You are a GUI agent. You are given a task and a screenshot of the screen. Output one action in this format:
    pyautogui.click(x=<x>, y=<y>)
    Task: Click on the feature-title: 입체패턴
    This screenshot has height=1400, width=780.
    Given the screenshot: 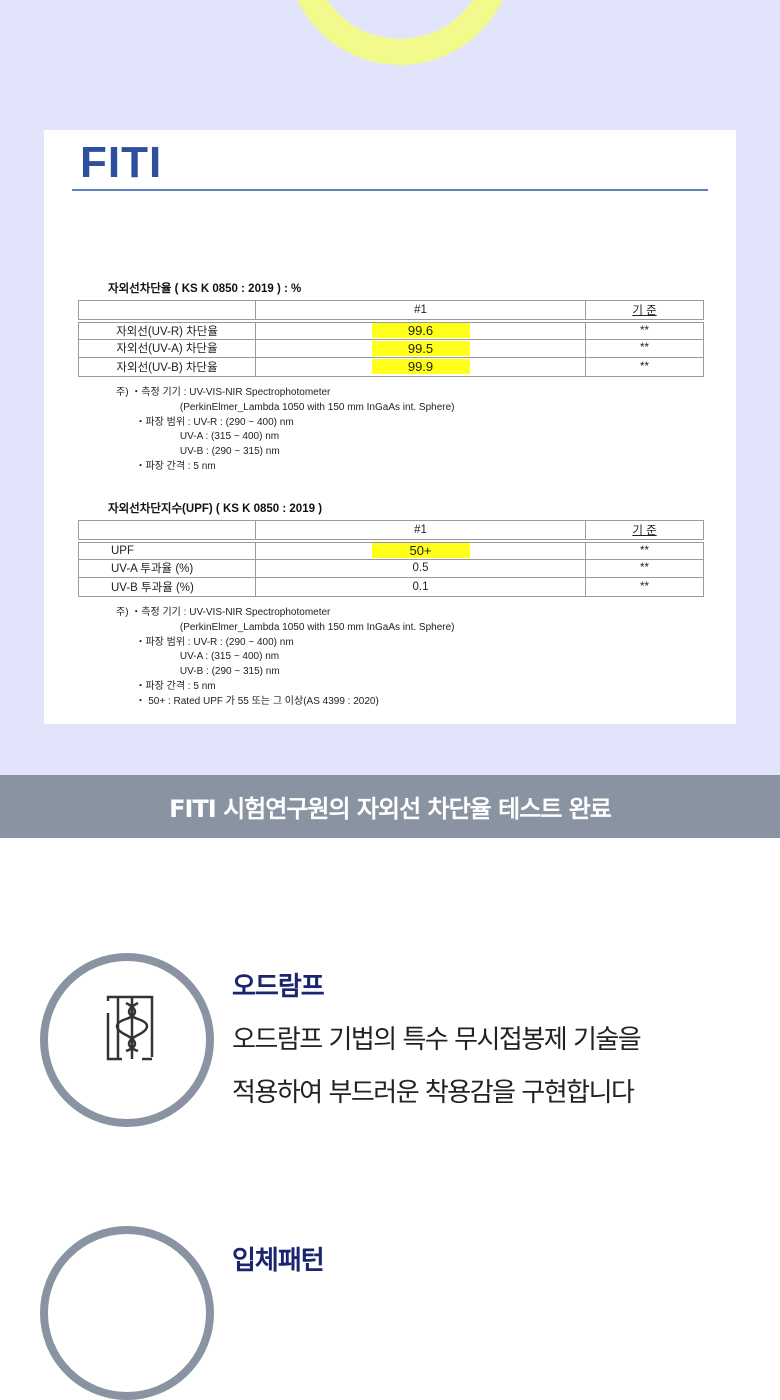 What is the action you would take?
    pyautogui.click(x=278, y=1261)
    